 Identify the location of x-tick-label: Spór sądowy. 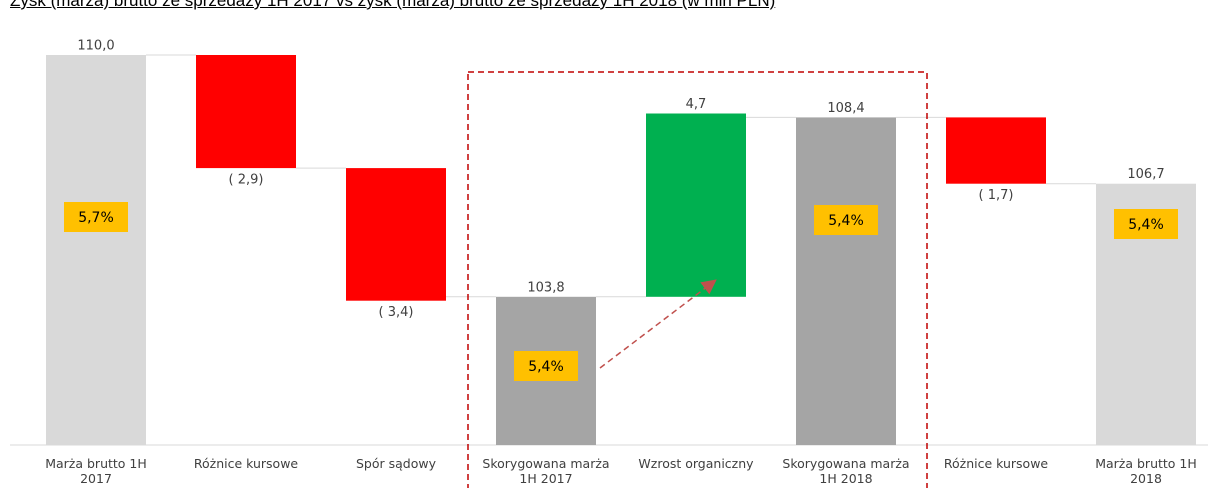
(395, 463).